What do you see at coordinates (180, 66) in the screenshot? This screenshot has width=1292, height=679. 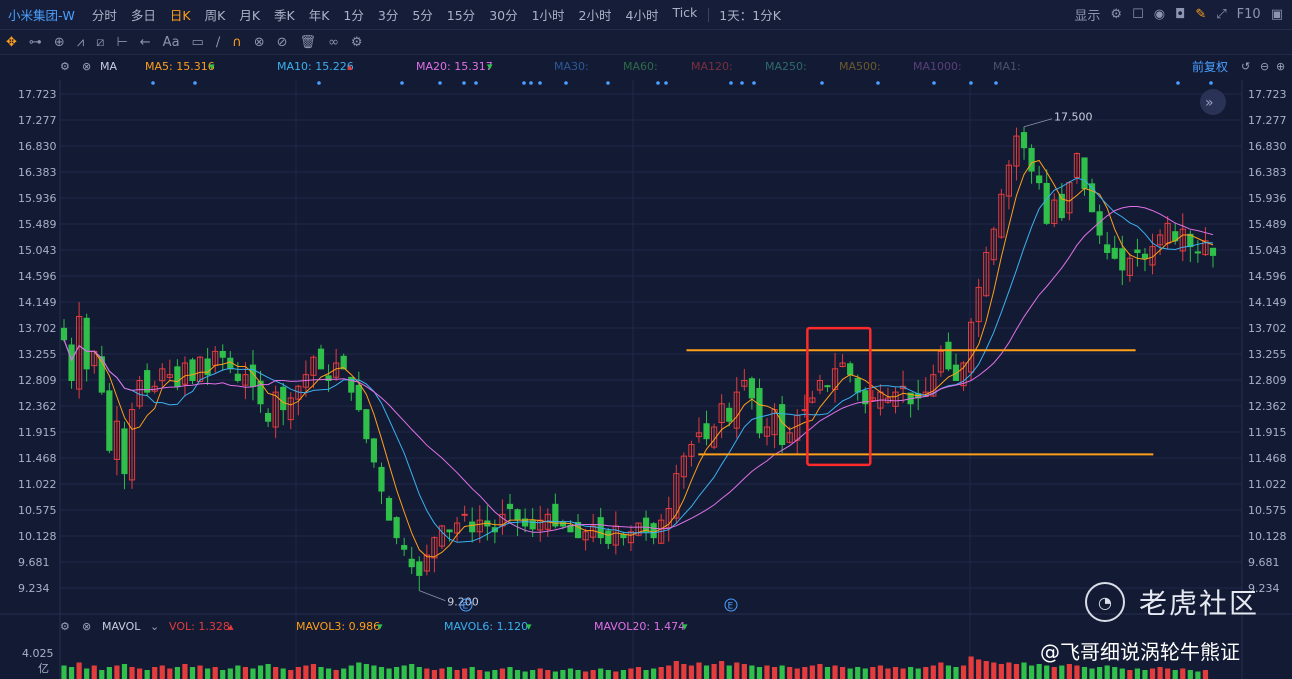 I see `ma5-value: MA5: 15.316` at bounding box center [180, 66].